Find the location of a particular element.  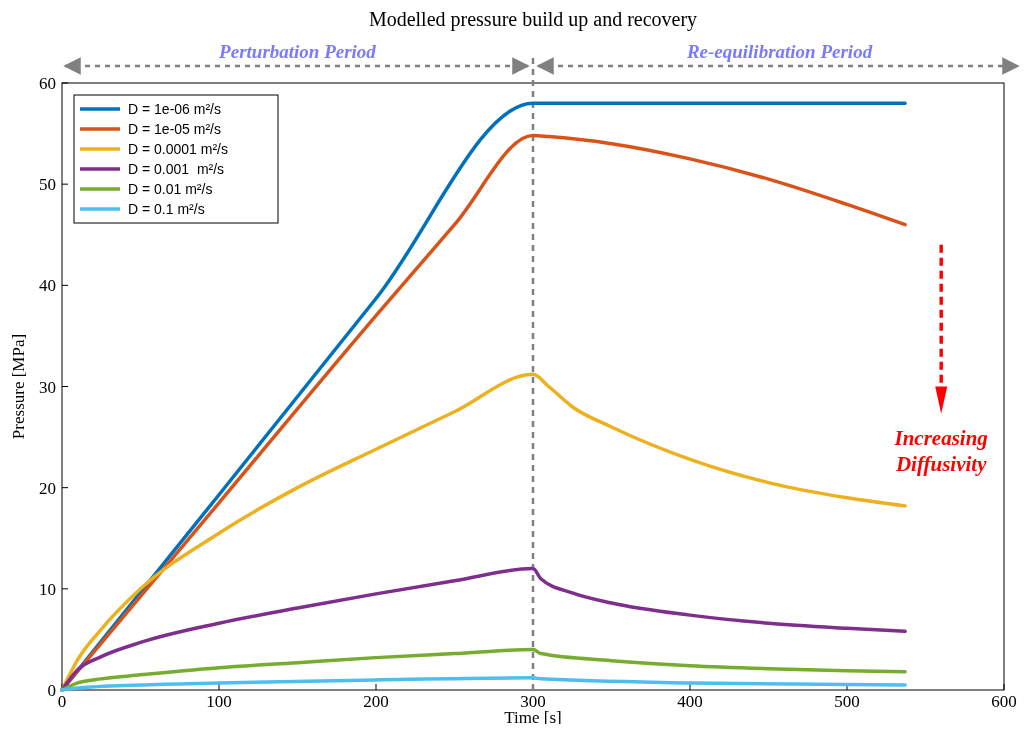

y-tick-label: 40 is located at coordinates (47, 286).